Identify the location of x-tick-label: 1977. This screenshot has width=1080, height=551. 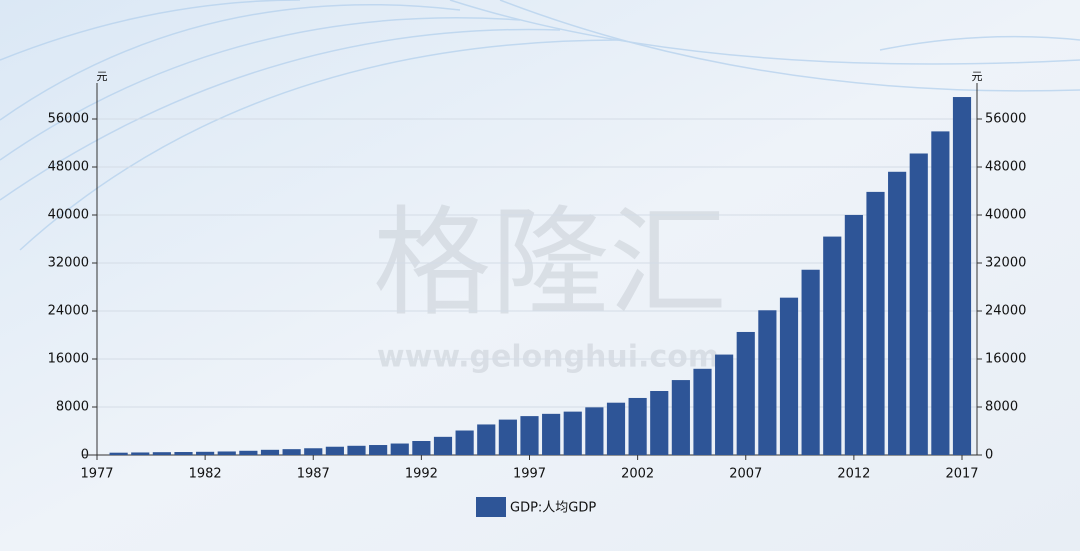
(96, 474).